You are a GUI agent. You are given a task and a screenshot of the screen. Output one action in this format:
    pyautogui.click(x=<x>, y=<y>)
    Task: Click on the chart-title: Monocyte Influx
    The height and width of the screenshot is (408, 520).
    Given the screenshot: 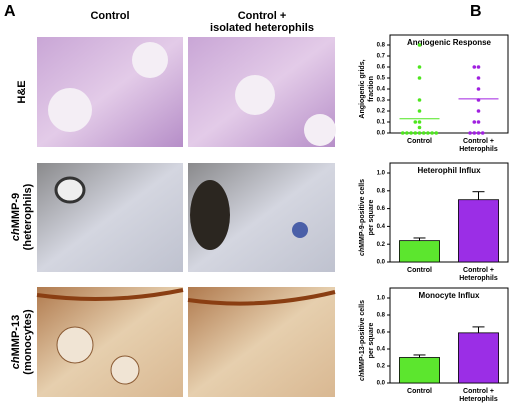 What is the action you would take?
    pyautogui.click(x=449, y=295)
    